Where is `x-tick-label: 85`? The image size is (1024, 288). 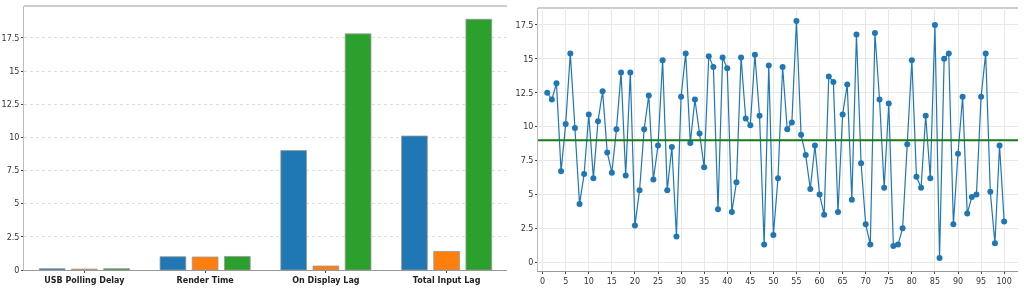
x-tick-label: 85 is located at coordinates (935, 281).